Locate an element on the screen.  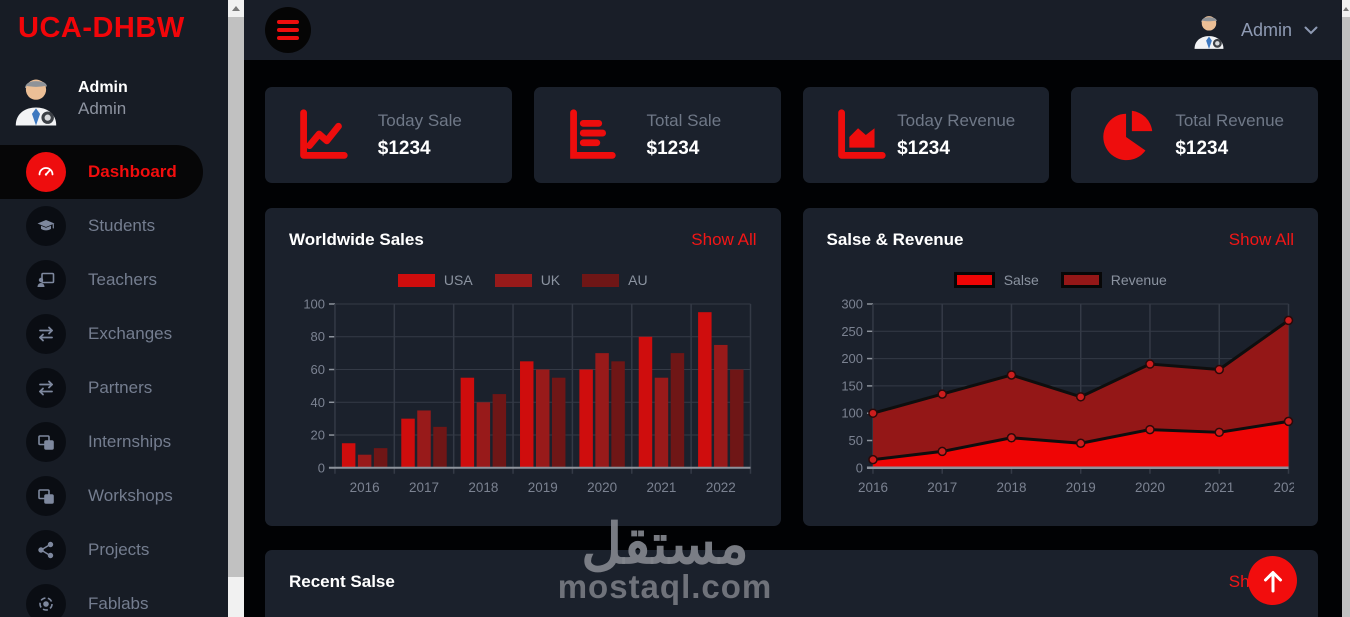
sidebar-item-dashboard: Dashboard is located at coordinates (101, 172).